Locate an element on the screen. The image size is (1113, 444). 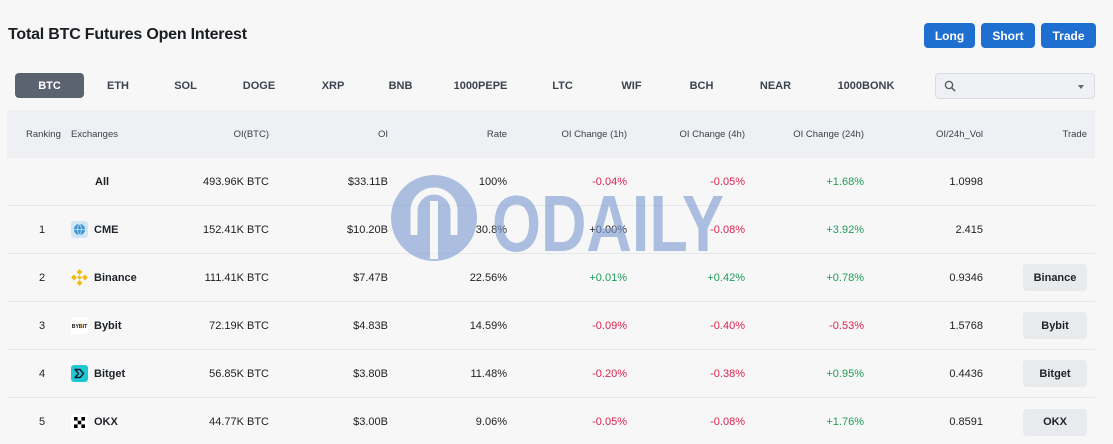
binance-logo-icon is located at coordinates (79, 277).